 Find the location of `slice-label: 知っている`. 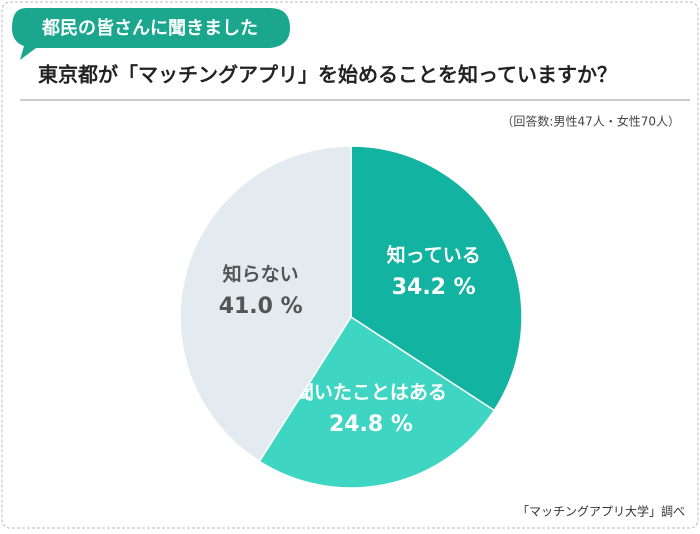

slice-label: 知っている is located at coordinates (434, 255).